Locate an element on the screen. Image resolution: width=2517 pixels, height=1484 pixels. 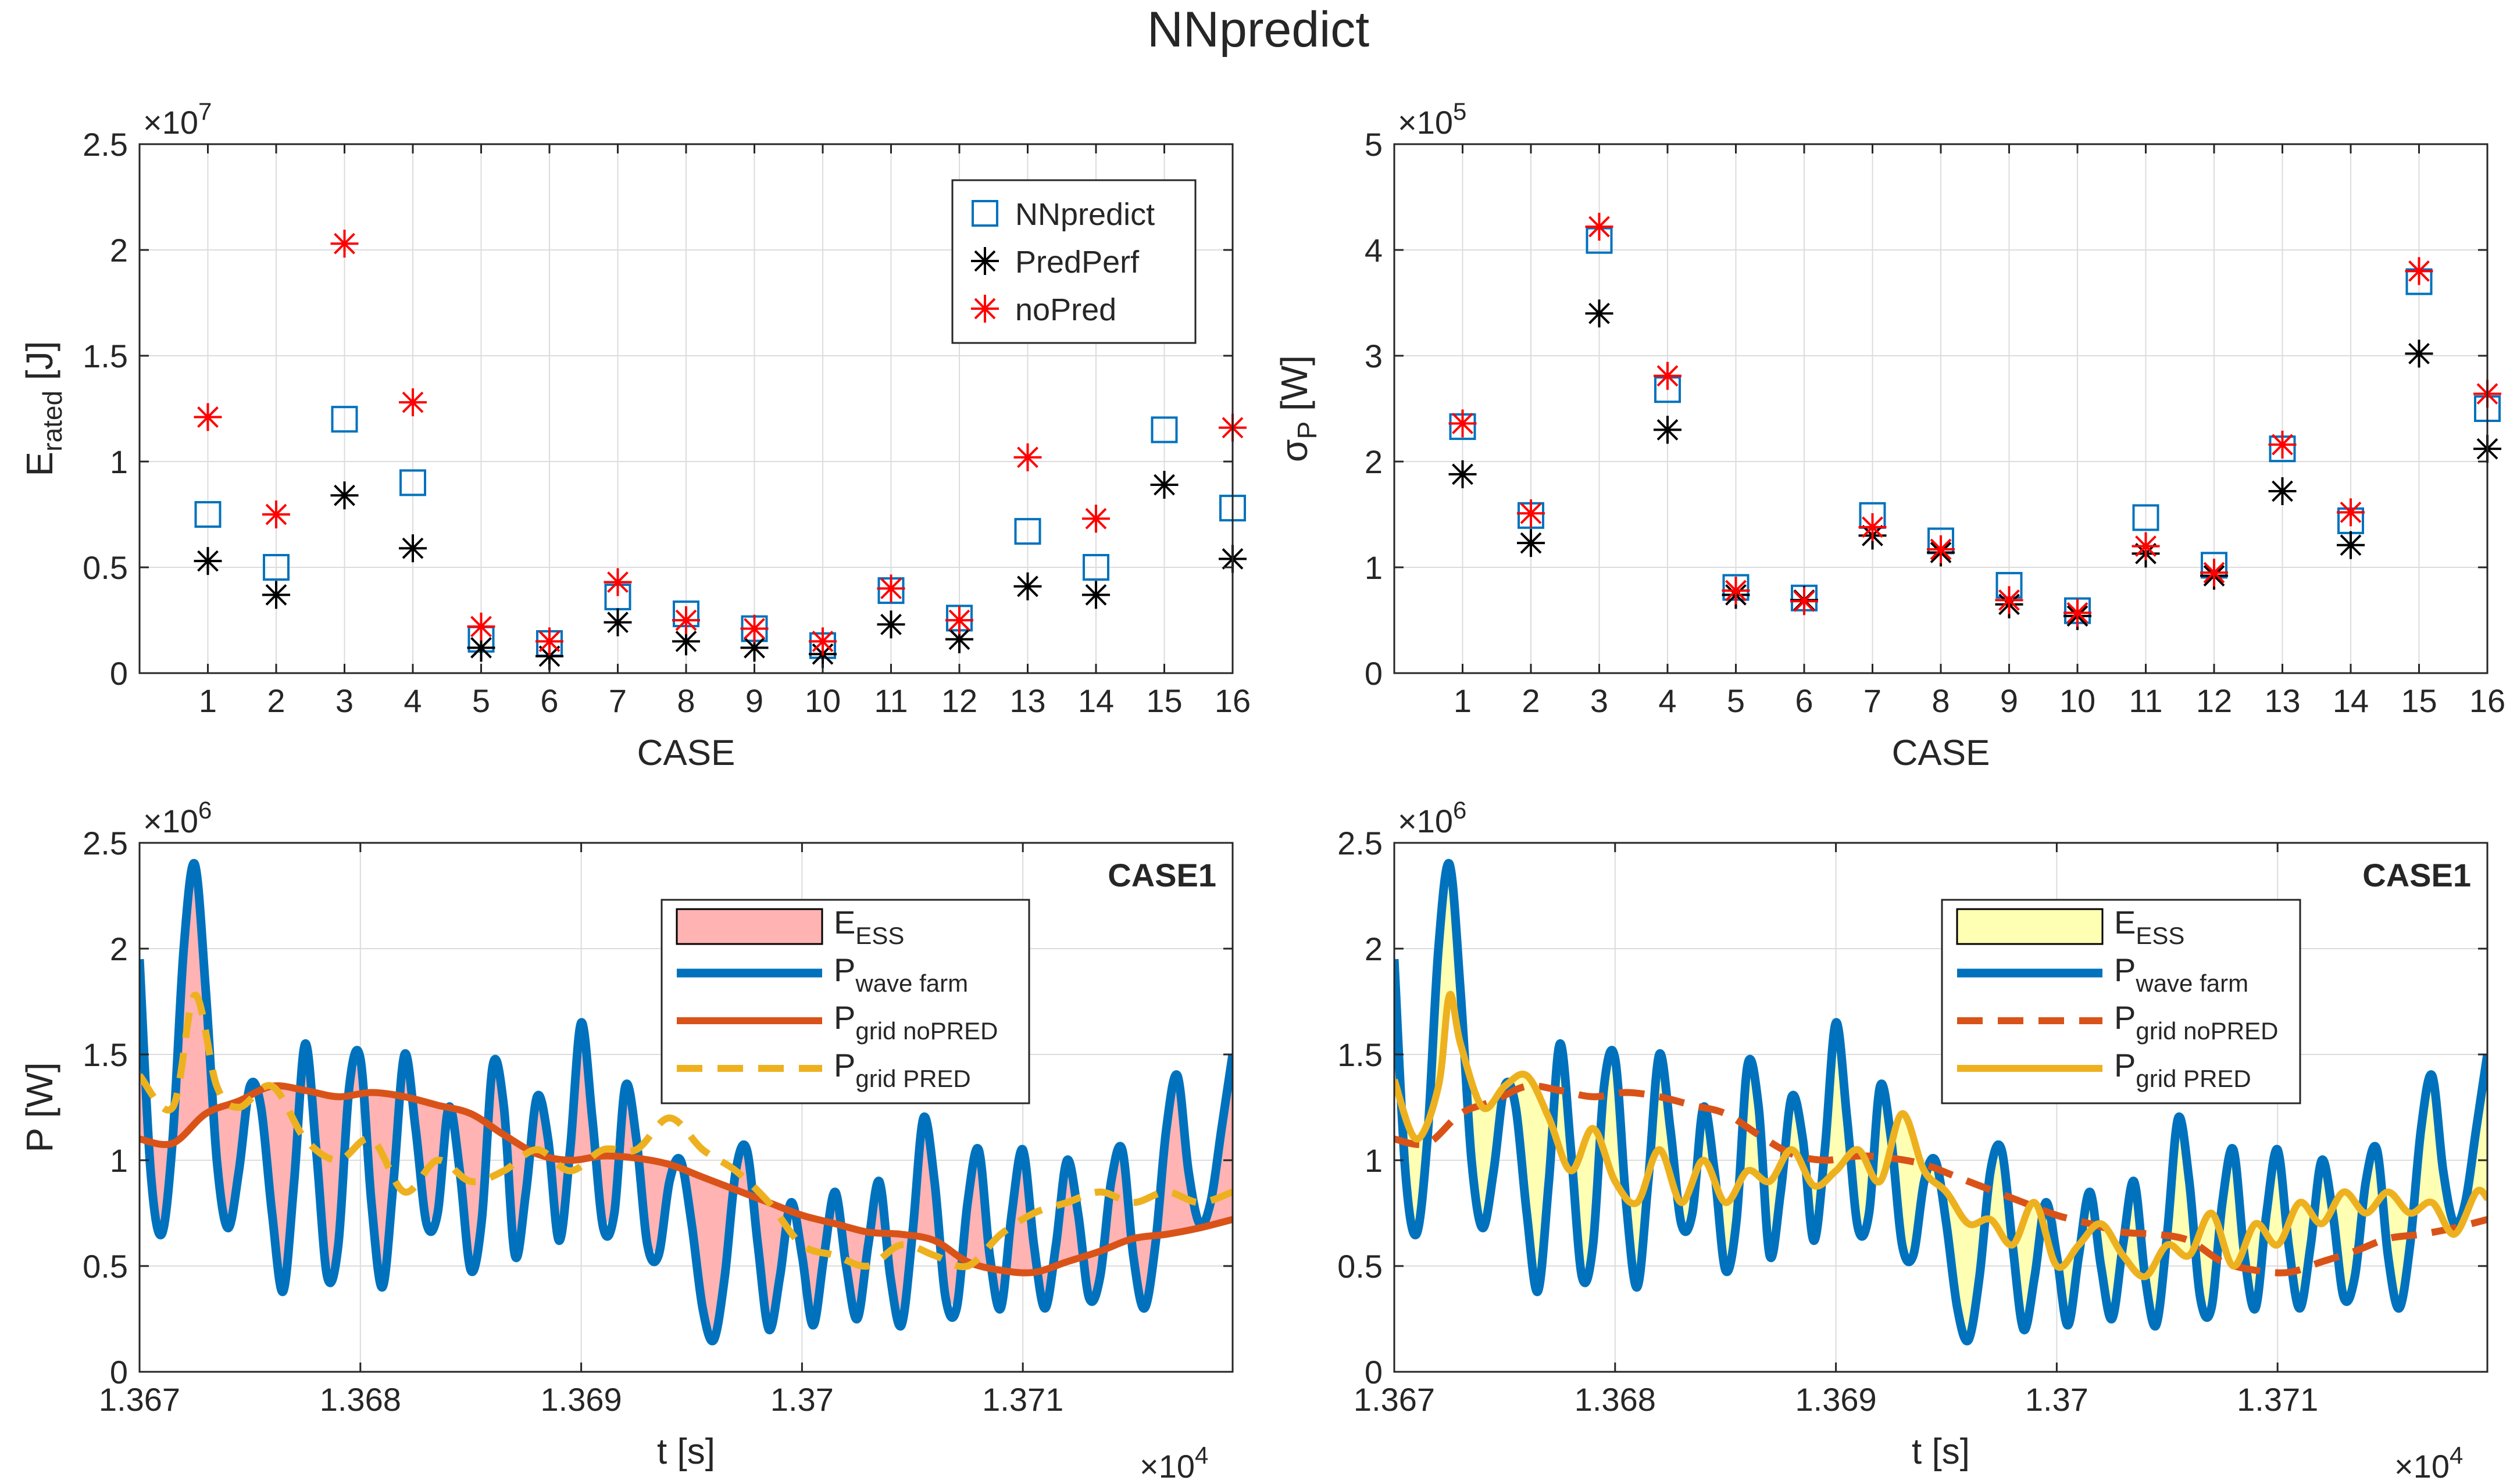
legend-label-sub: wave farm is located at coordinates (2191, 984).